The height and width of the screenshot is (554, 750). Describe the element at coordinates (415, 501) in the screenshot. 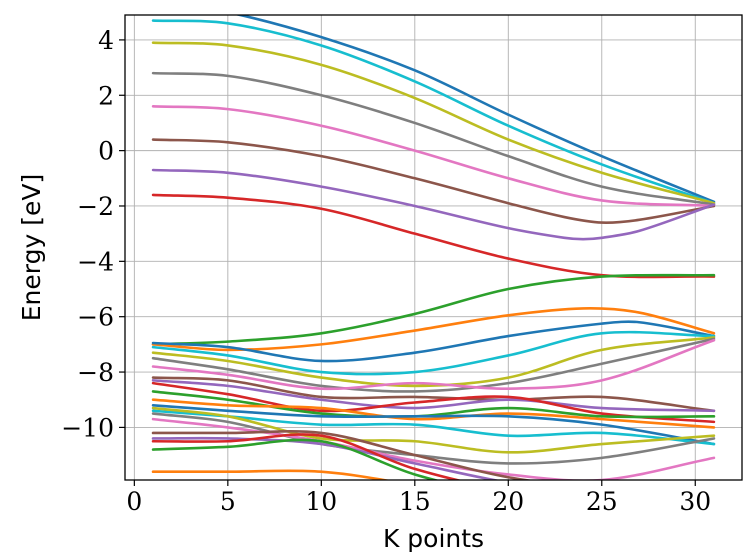

I see `x-tick-label: 15` at that location.